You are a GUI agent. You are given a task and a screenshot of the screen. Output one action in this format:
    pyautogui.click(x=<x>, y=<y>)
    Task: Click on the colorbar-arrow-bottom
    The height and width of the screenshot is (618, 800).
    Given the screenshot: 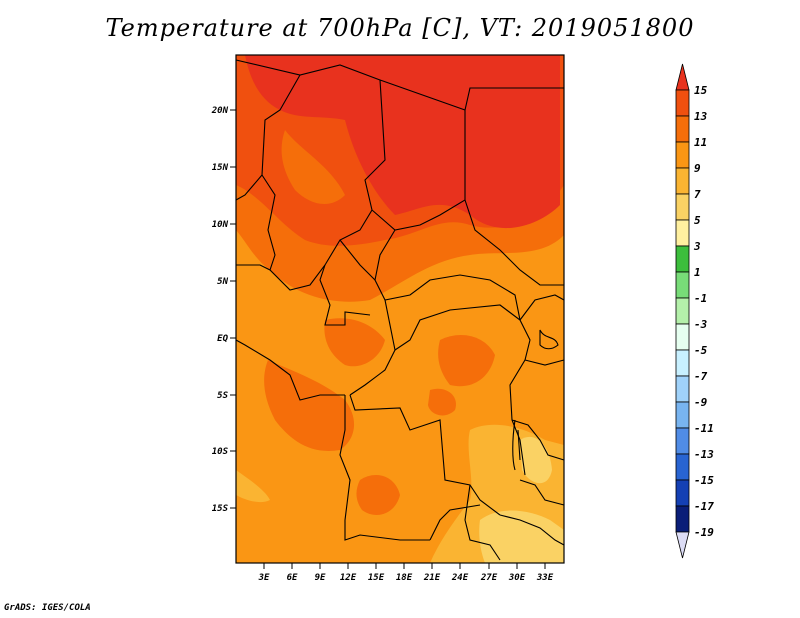 What is the action you would take?
    pyautogui.click(x=682, y=545)
    